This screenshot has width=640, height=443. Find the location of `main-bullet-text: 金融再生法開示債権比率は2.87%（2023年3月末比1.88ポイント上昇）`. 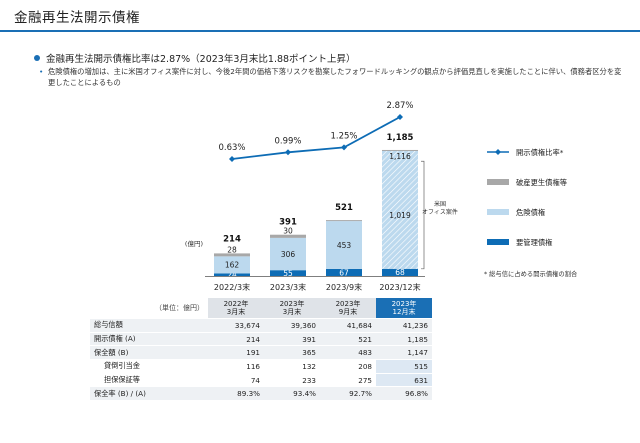

main-bullet-text: 金融再生法開示債権比率は2.87%（2023年3月末比1.88ポイント上昇） is located at coordinates (201, 59).